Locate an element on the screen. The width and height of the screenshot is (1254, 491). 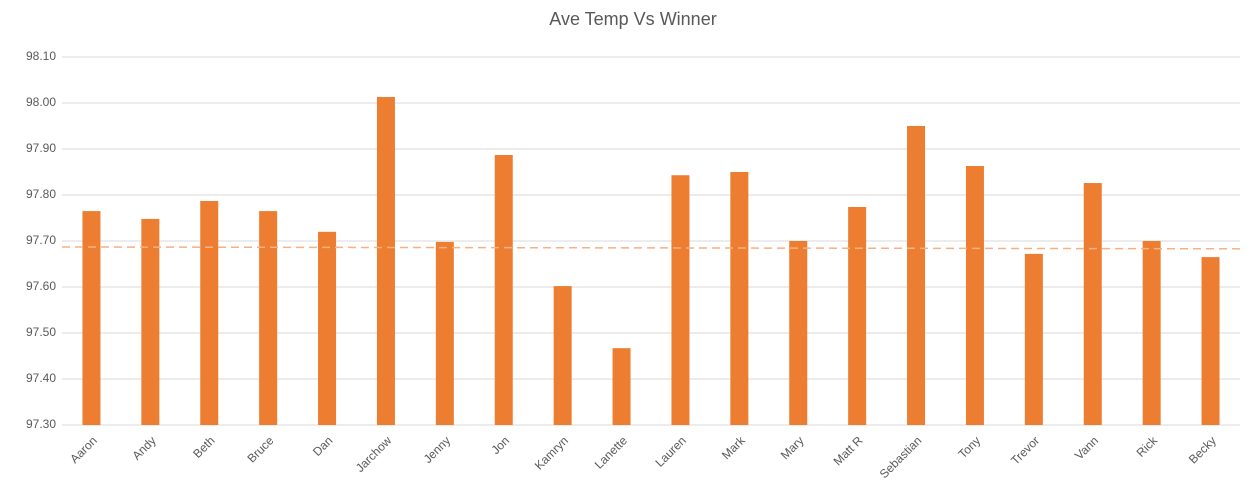
chart-title: Ave Temp Vs Winner is located at coordinates (632, 19).